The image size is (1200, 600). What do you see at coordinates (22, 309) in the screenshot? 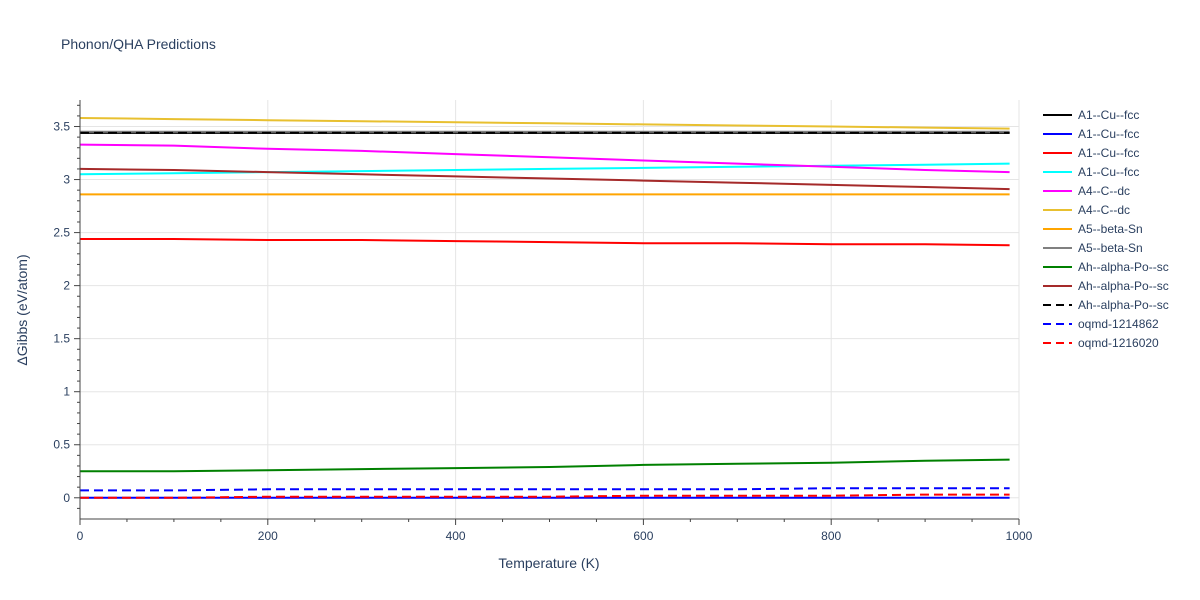
I see `y-axis-title: ΔGibbs (eV/atom)` at bounding box center [22, 309].